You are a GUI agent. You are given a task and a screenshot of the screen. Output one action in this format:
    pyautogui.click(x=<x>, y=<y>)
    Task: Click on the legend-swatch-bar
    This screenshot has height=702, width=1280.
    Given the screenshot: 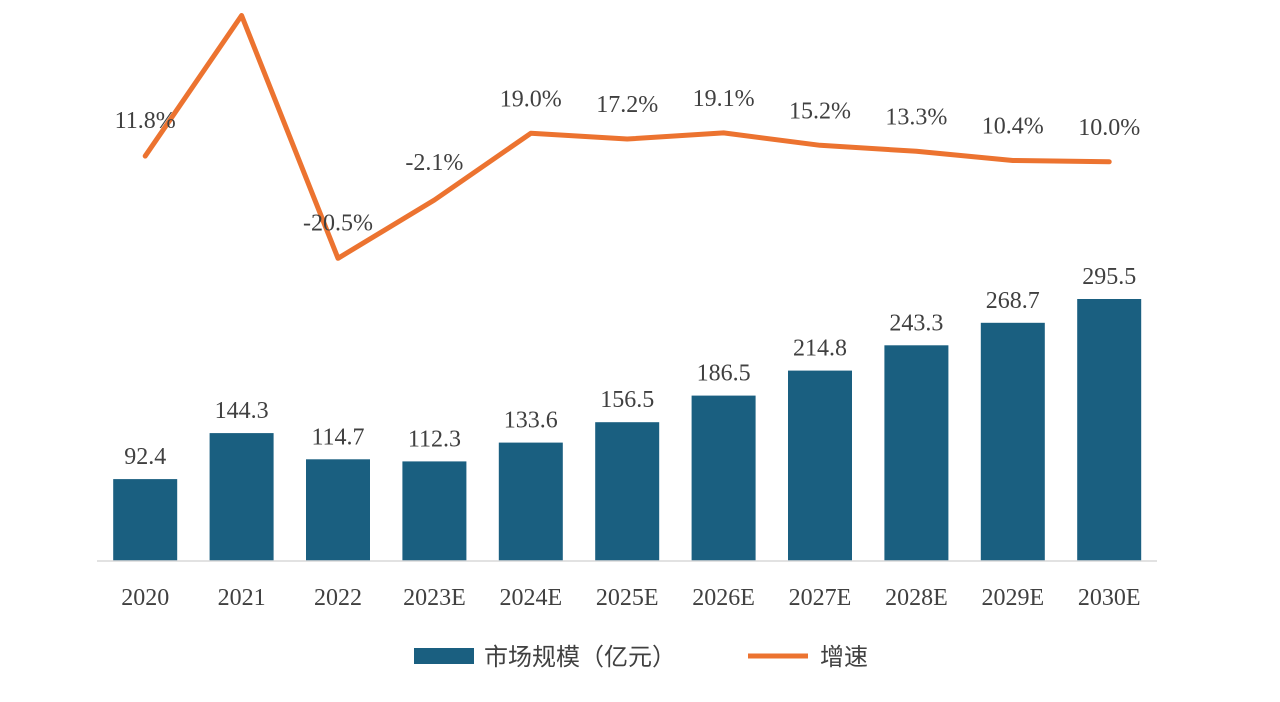 What is the action you would take?
    pyautogui.click(x=444, y=656)
    